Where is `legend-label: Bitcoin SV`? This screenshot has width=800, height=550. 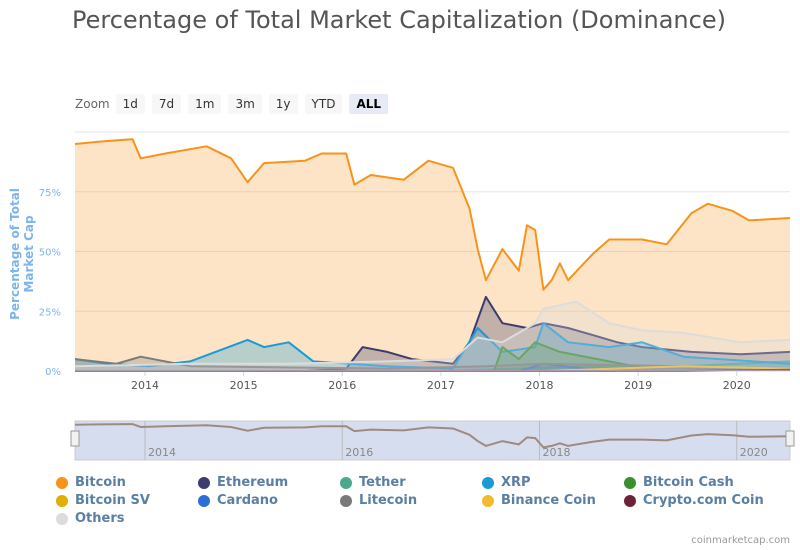 legend-label: Bitcoin SV is located at coordinates (112, 500).